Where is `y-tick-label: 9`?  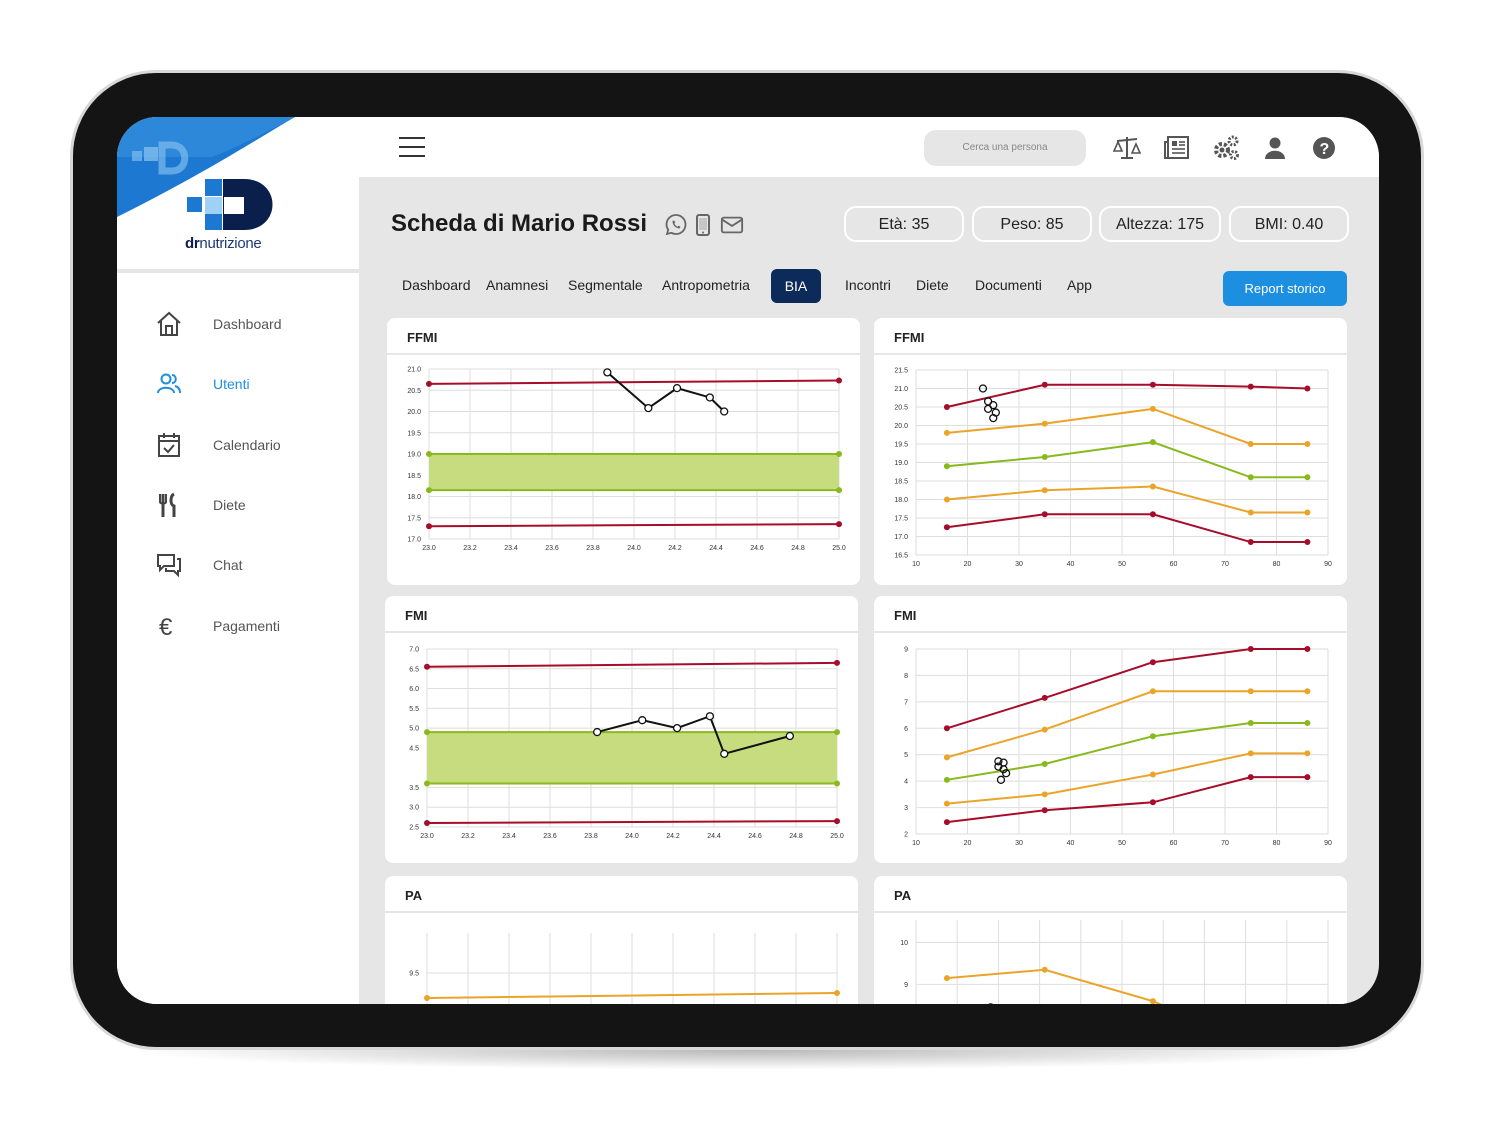 y-tick-label: 9 is located at coordinates (906, 985).